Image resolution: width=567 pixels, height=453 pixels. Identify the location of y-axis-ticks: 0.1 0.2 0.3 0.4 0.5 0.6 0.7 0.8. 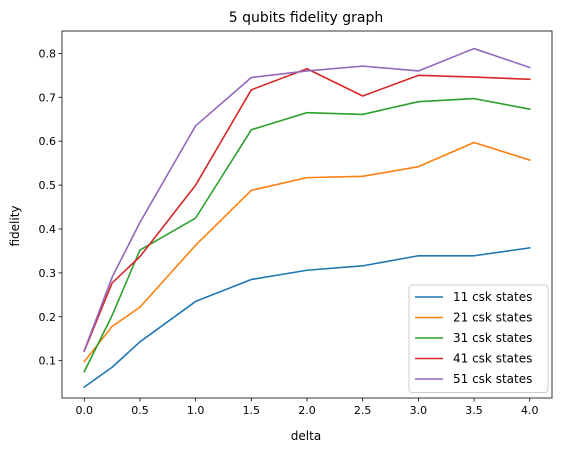
(50, 207).